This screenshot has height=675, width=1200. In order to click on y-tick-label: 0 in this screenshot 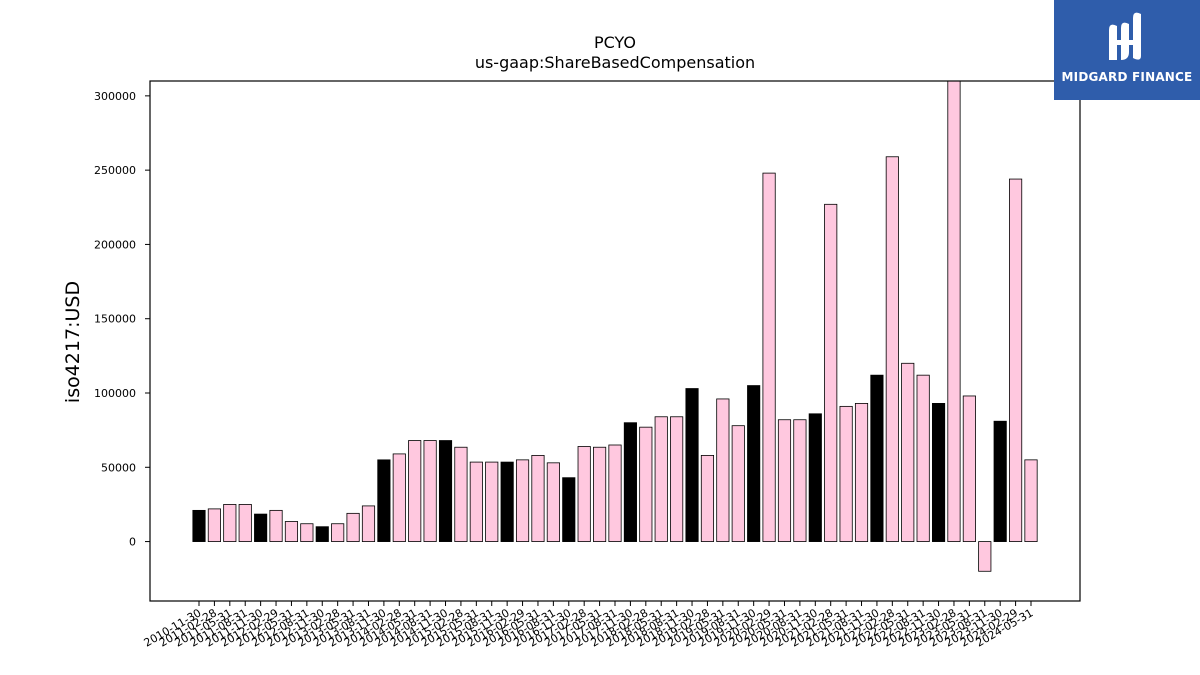, I will do `click(132, 542)`.